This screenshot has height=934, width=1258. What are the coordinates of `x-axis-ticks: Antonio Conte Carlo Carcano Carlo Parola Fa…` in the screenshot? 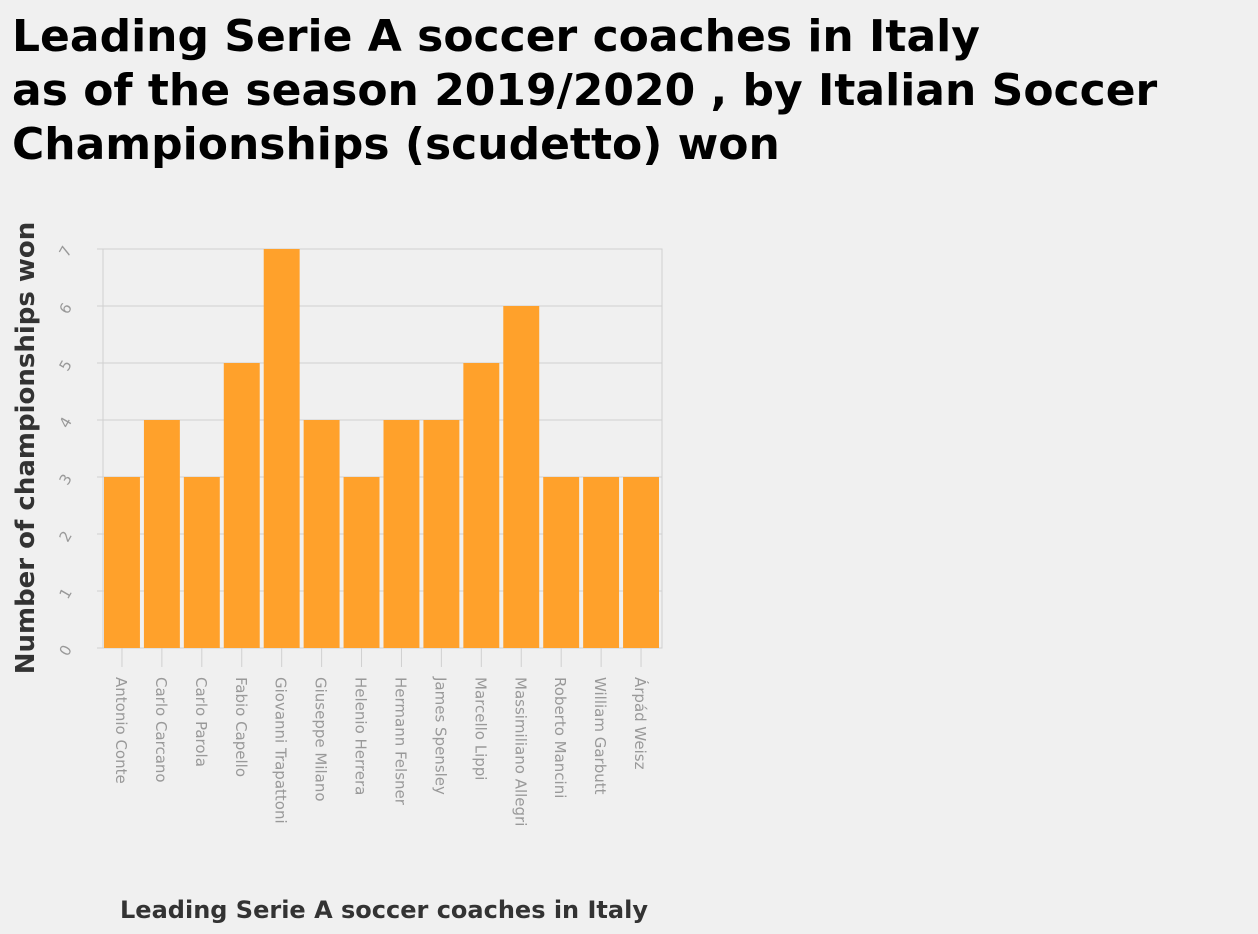 It's located at (381, 737).